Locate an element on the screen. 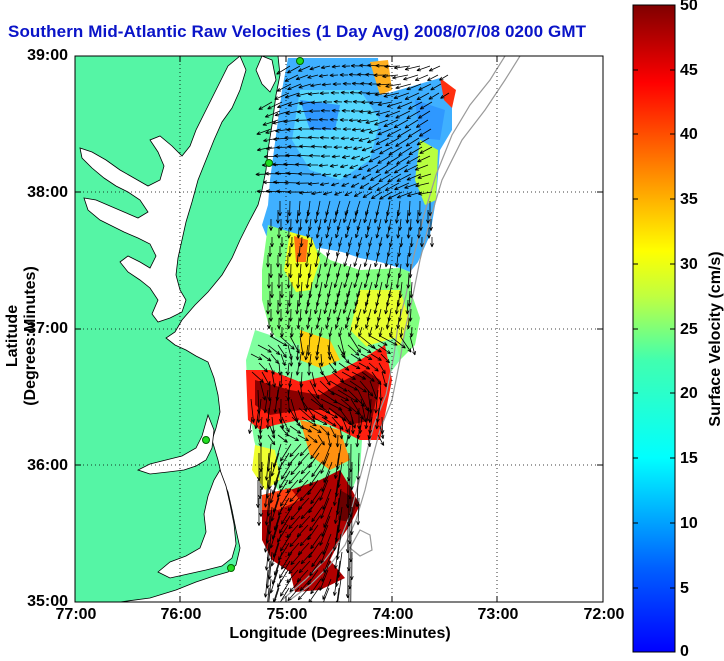  x-axis-label: Longitude (Degrees:Minutes) is located at coordinates (340, 633).